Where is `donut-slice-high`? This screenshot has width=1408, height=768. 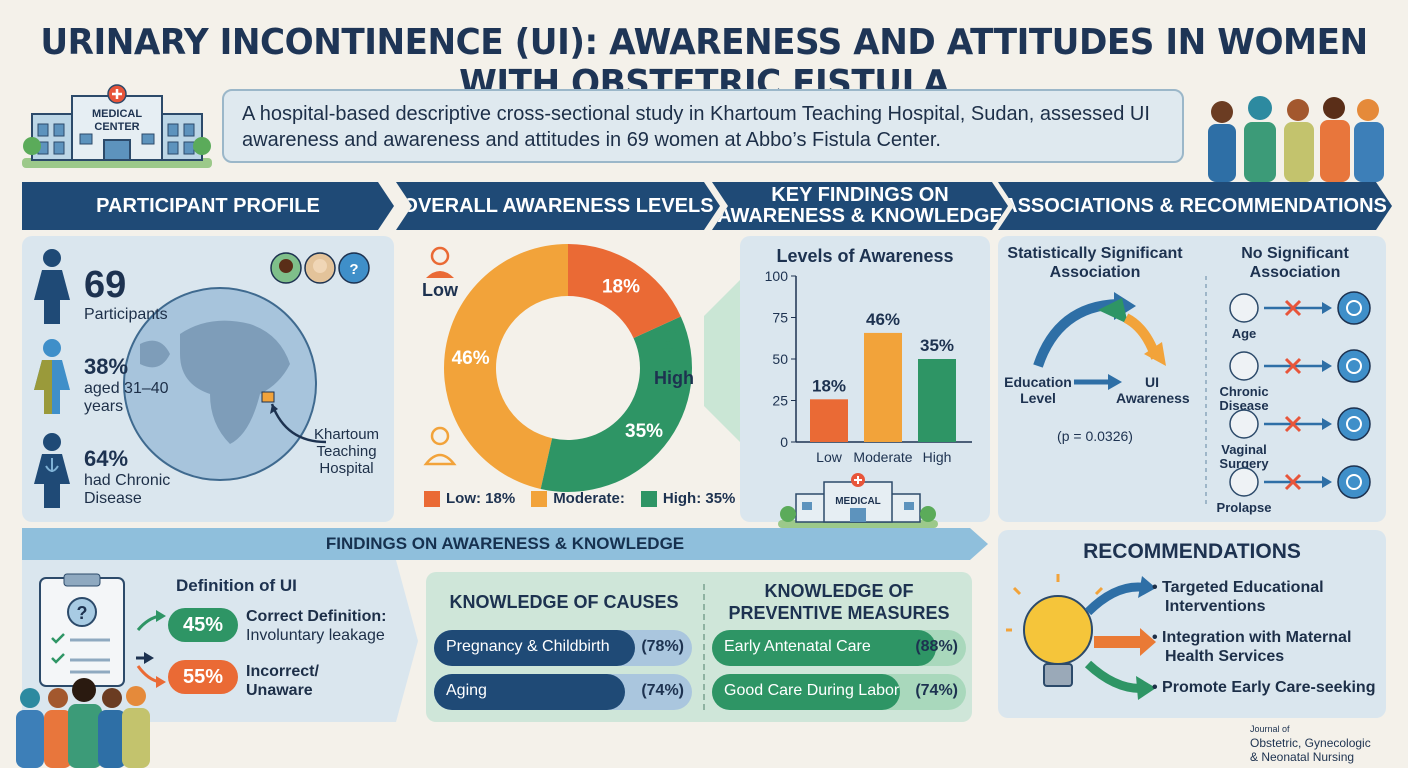 donut-slice-high is located at coordinates (616, 404).